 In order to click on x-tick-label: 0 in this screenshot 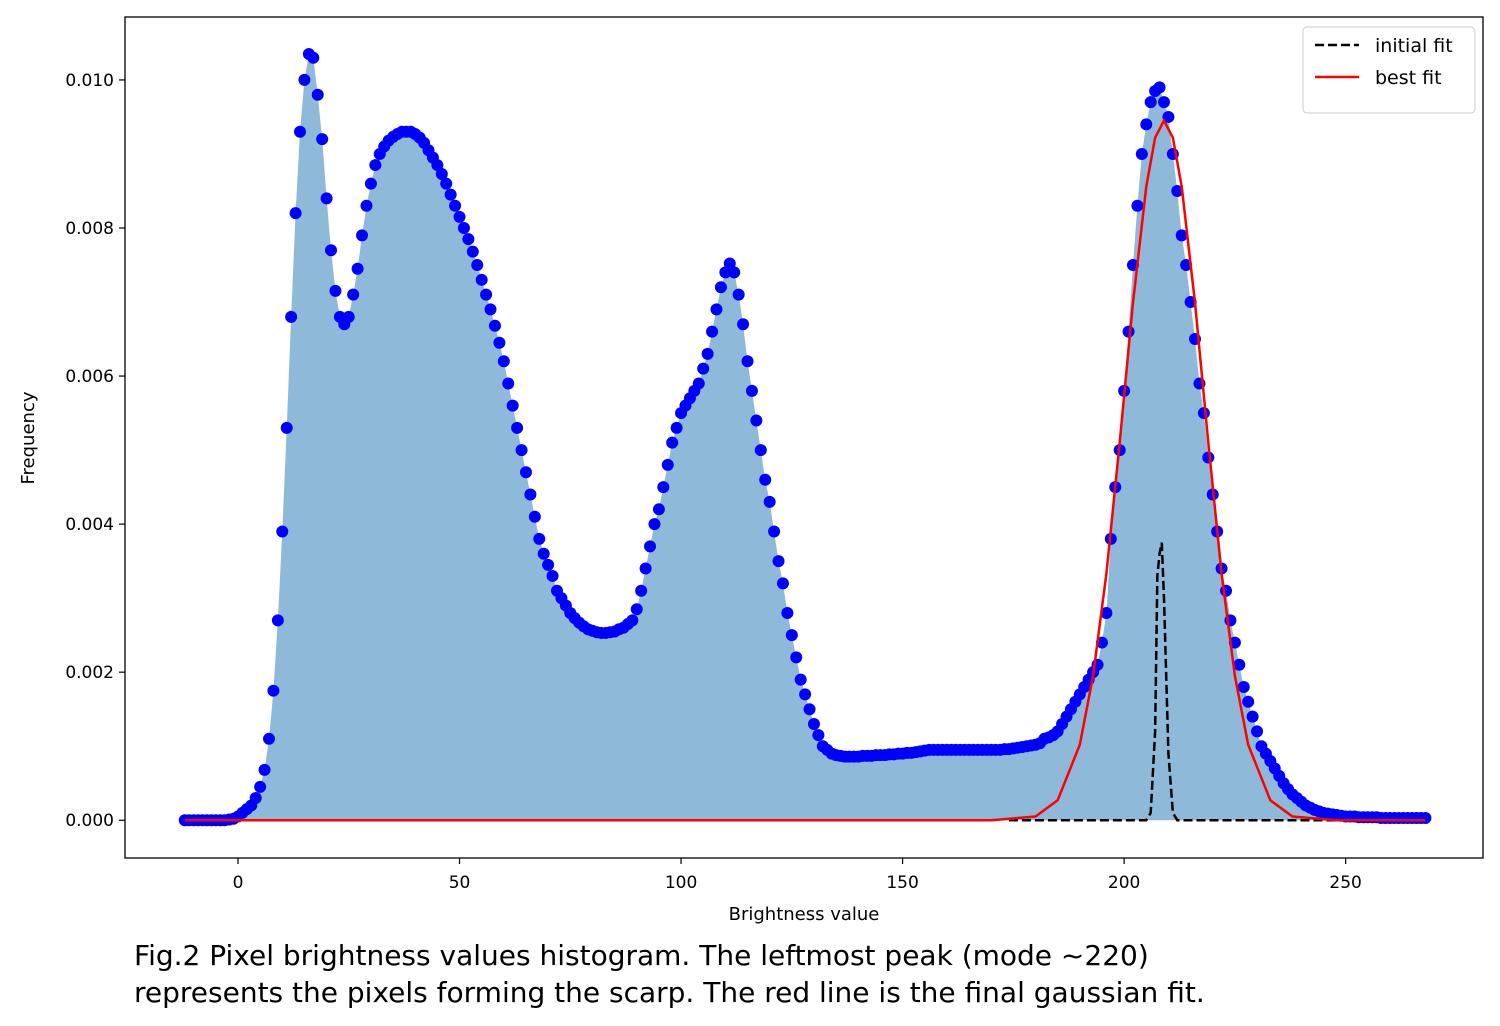, I will do `click(238, 883)`.